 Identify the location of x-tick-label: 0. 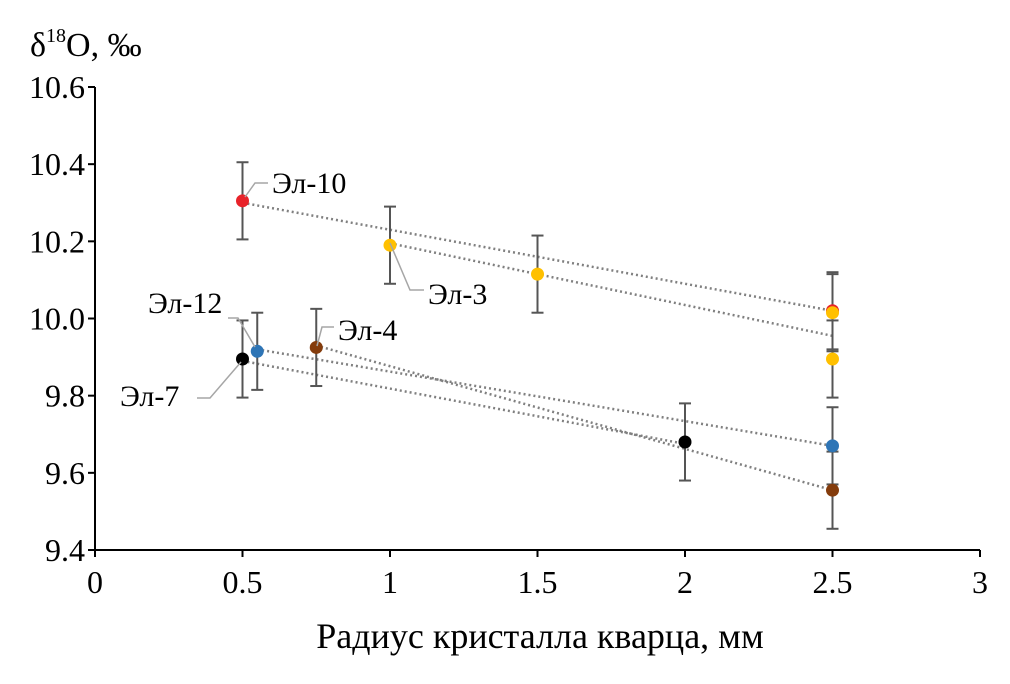
(95, 582).